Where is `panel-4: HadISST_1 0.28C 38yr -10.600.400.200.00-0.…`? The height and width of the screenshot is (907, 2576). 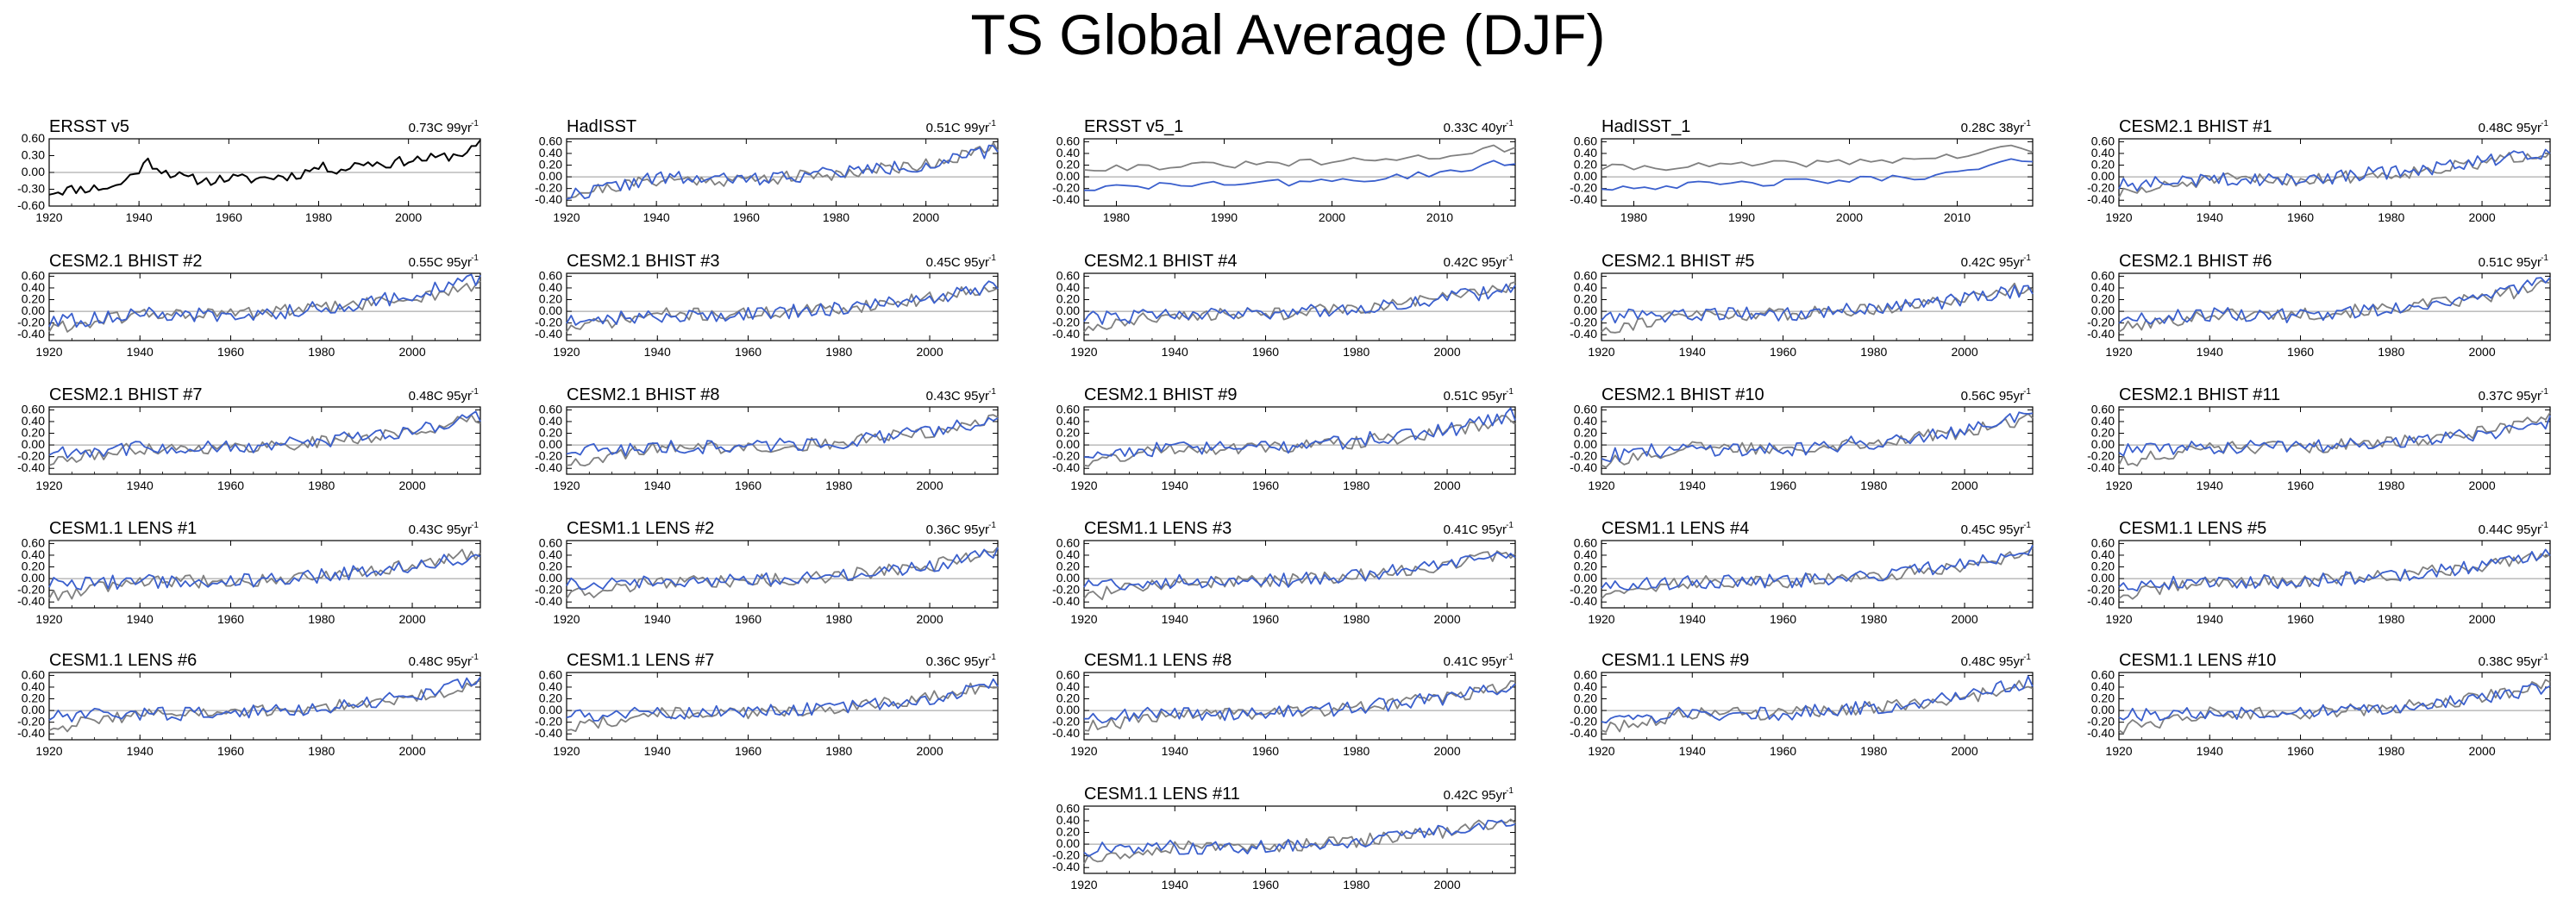 panel-4: HadISST_1 0.28C 38yr -10.600.400.200.00-0.… is located at coordinates (1802, 170).